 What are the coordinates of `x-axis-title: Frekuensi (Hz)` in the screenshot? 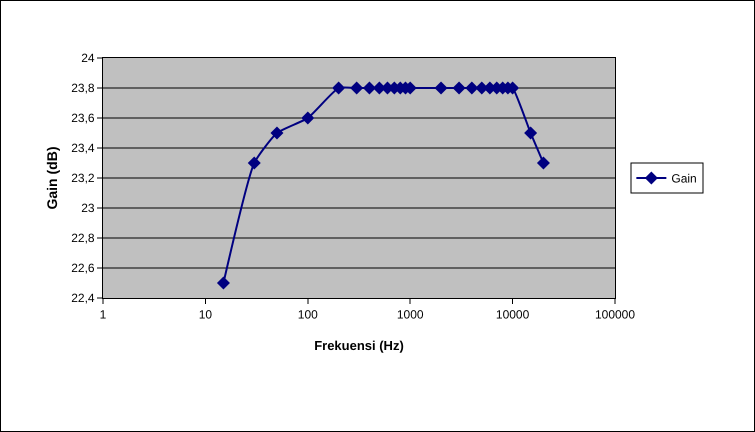 It's located at (359, 345).